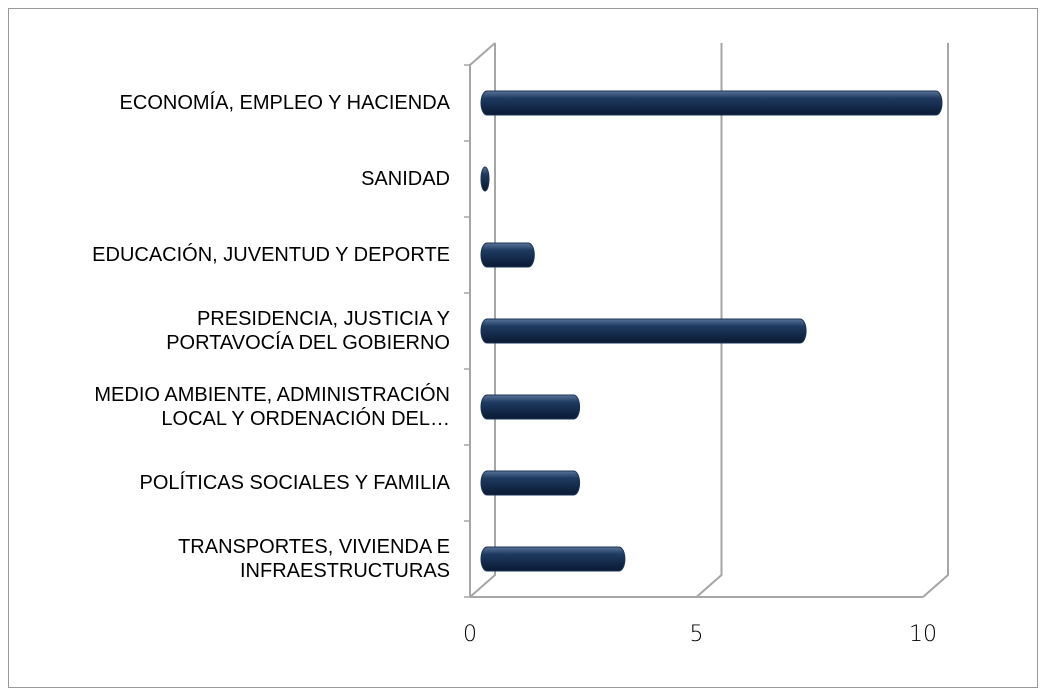 The height and width of the screenshot is (697, 1046). What do you see at coordinates (295, 483) in the screenshot?
I see `category-label: POLÍTICAS SOCIALES Y FAMILIA` at bounding box center [295, 483].